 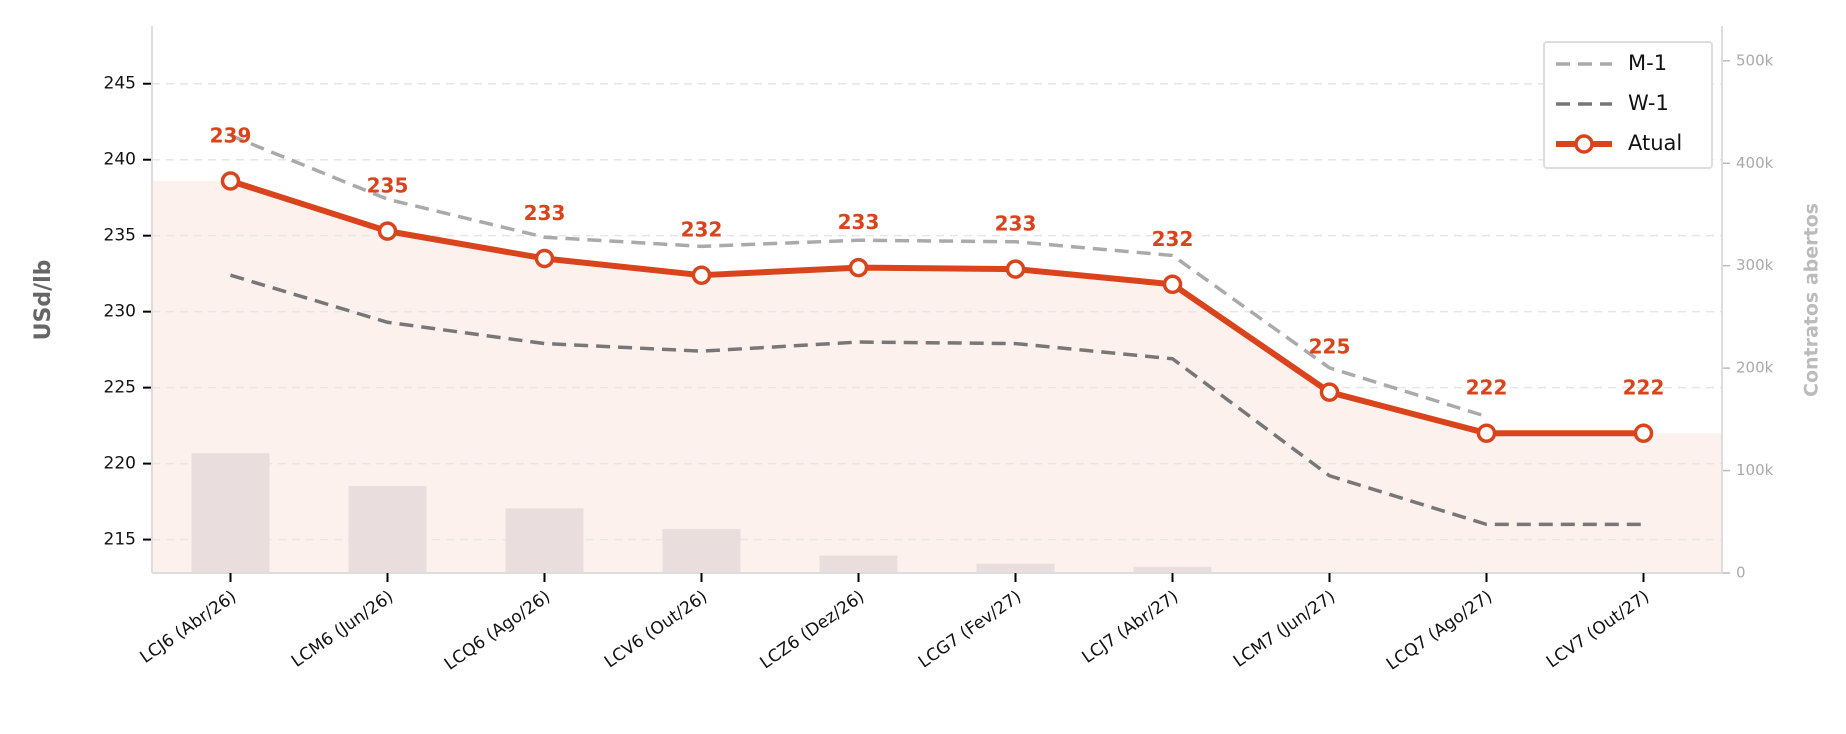 What do you see at coordinates (342, 629) in the screenshot?
I see `x-tick-label: LCM6 (Jun/26)` at bounding box center [342, 629].